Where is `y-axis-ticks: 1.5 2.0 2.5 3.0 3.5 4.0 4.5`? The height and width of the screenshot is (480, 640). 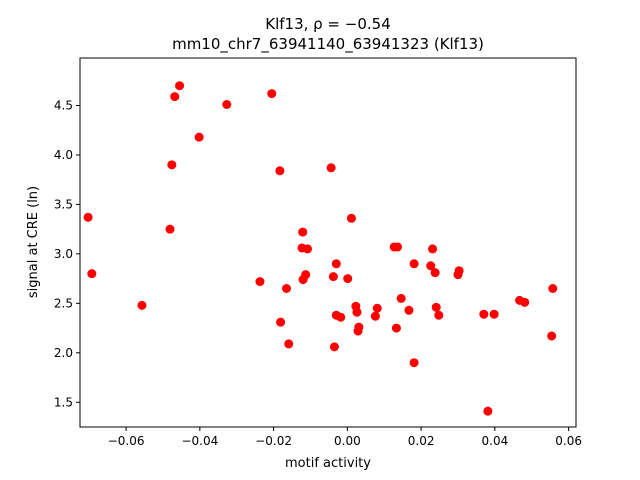 y-axis-ticks: 1.5 2.0 2.5 3.0 3.5 4.0 4.5 is located at coordinates (67, 253).